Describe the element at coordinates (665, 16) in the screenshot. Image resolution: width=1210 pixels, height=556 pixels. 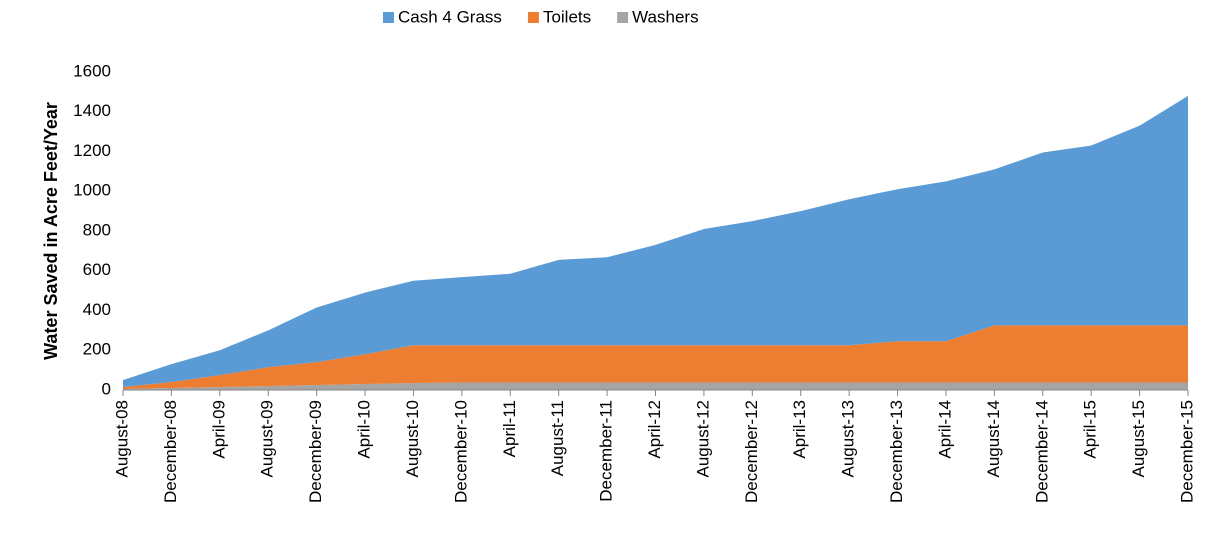
I see `legend-label: Washers` at that location.